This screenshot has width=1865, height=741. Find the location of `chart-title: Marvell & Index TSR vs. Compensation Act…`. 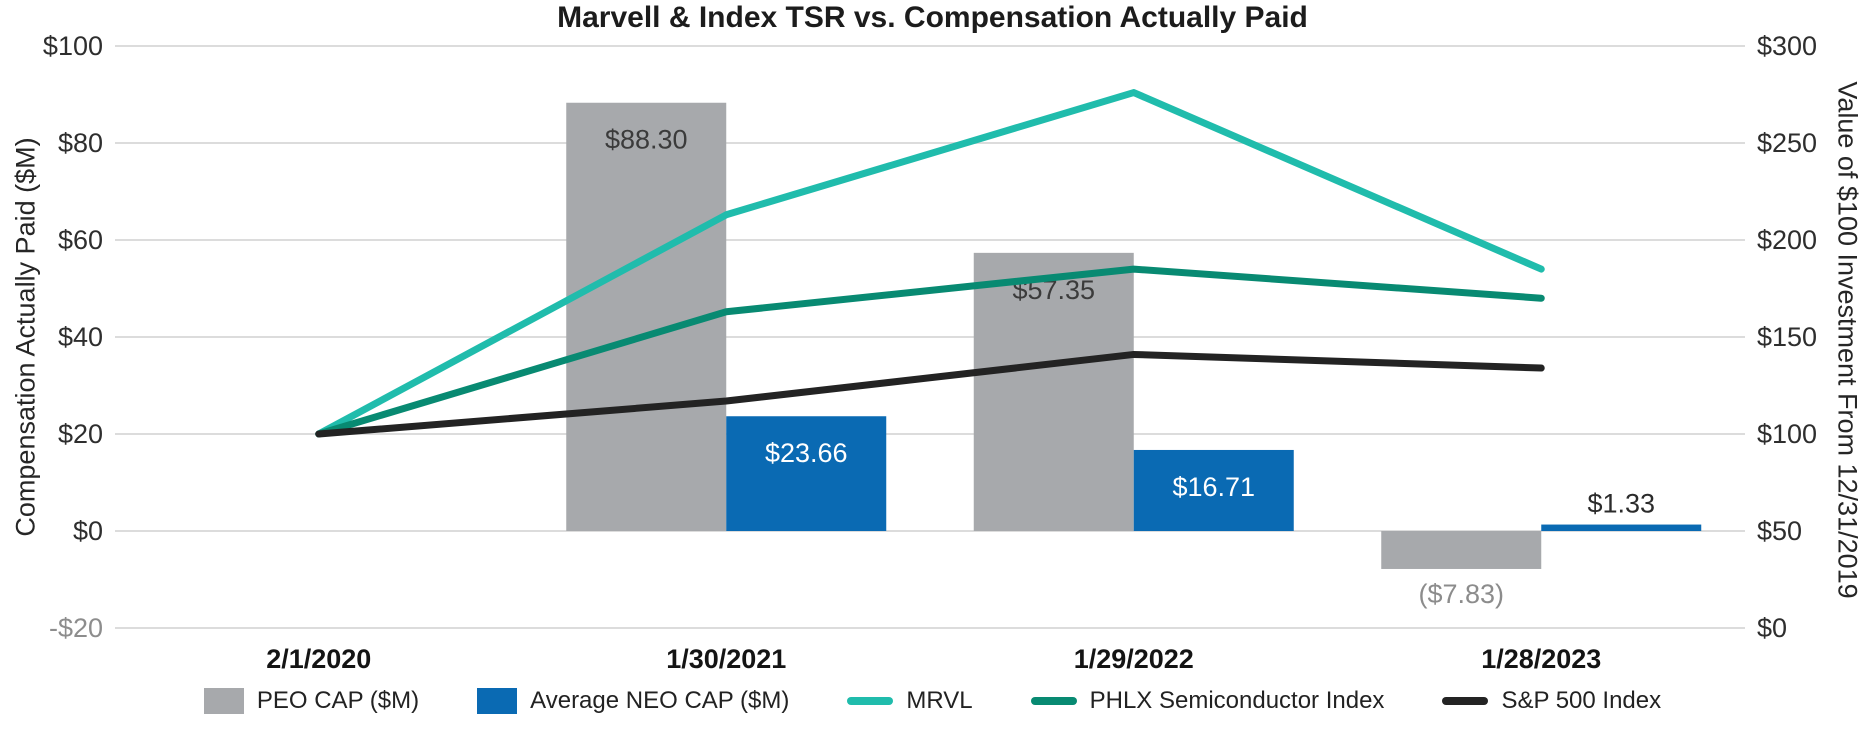

chart-title: Marvell & Index TSR vs. Compensation Act… is located at coordinates (932, 17).